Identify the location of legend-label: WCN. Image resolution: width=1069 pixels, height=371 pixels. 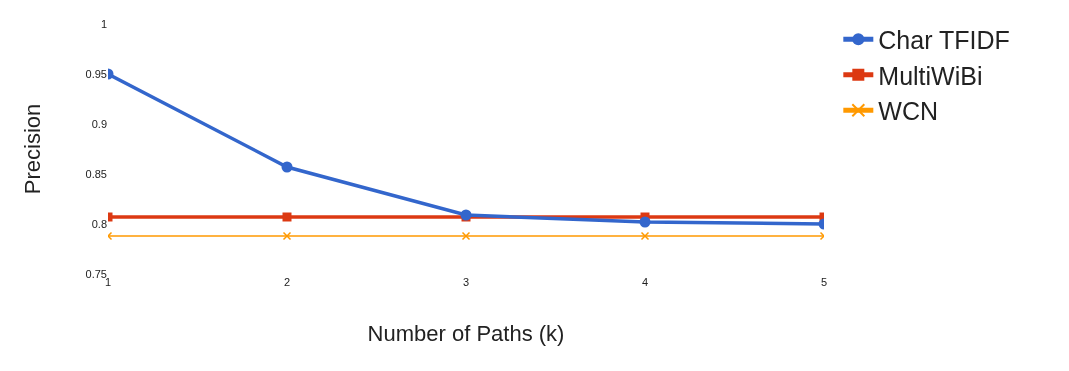
(908, 111).